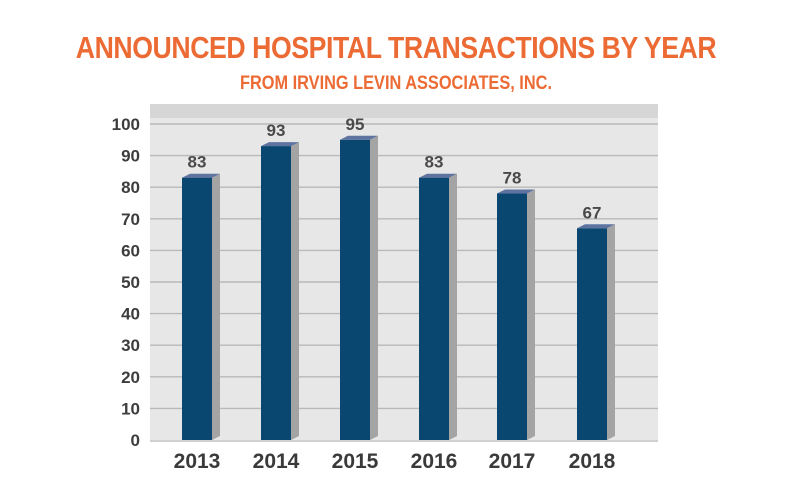 Image resolution: width=792 pixels, height=502 pixels. I want to click on x-tick-label: 2016, so click(434, 461).